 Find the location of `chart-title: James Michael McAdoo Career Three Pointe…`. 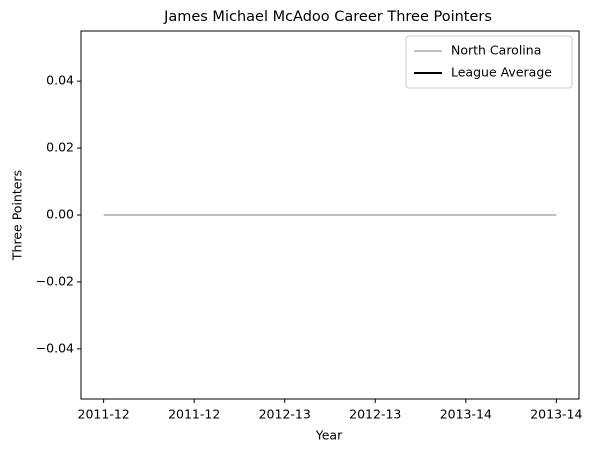

chart-title: James Michael McAdoo Career Three Pointe… is located at coordinates (327, 17).